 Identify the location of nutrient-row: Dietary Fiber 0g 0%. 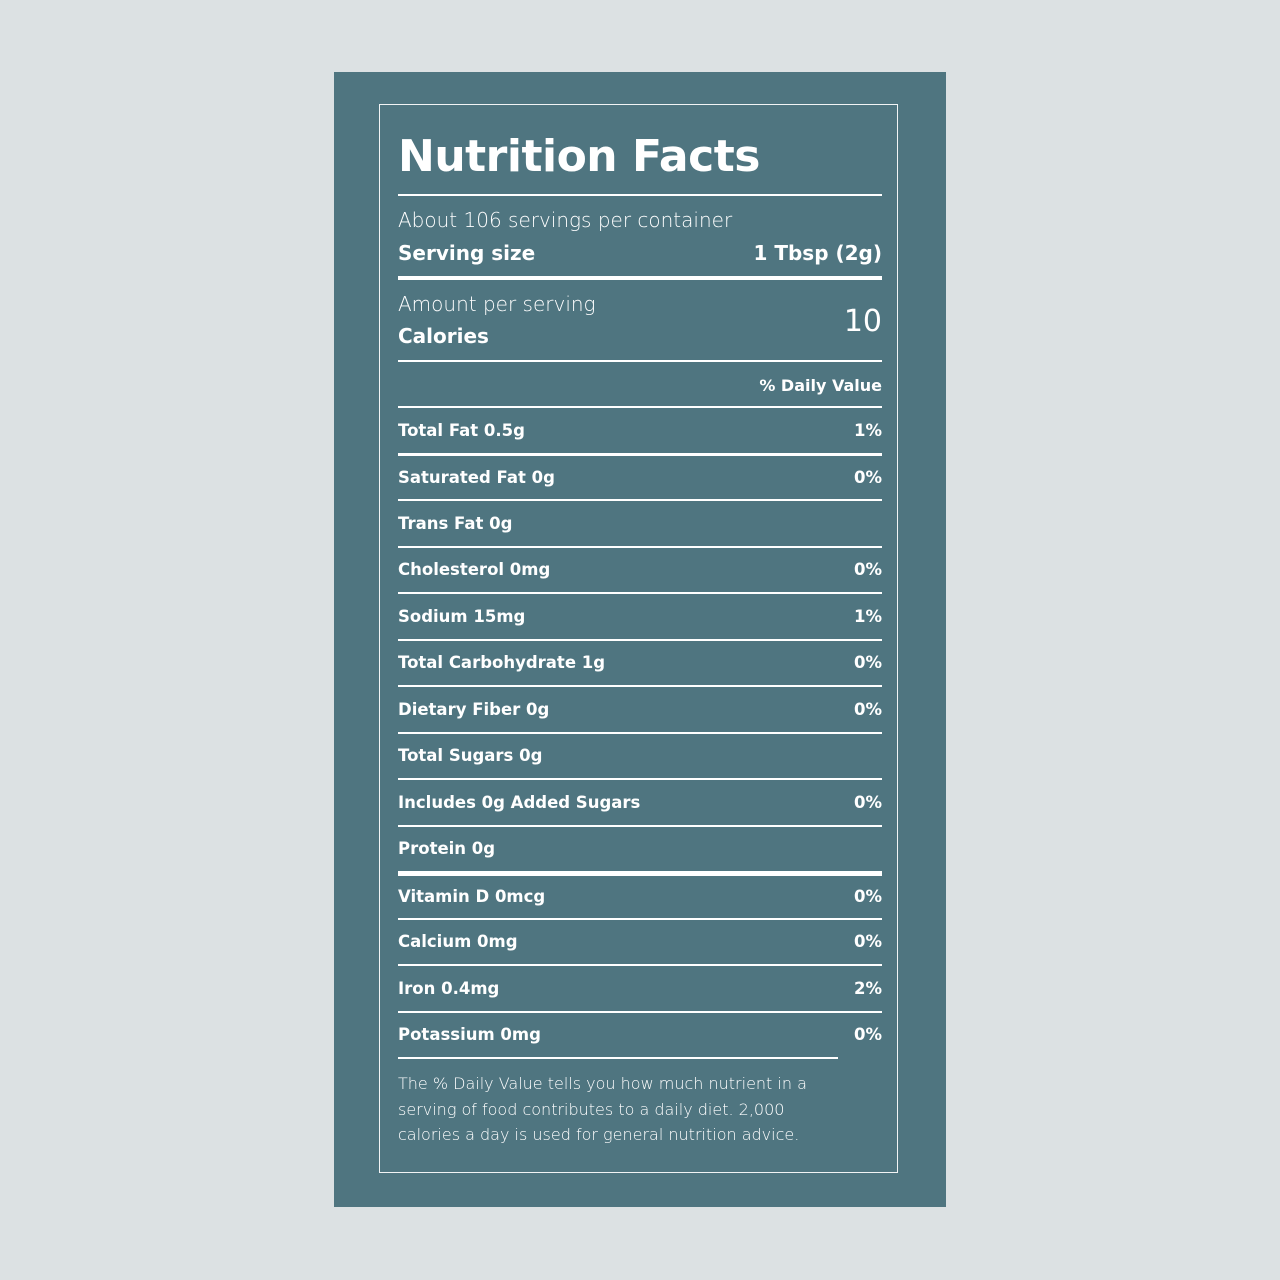
(640, 708).